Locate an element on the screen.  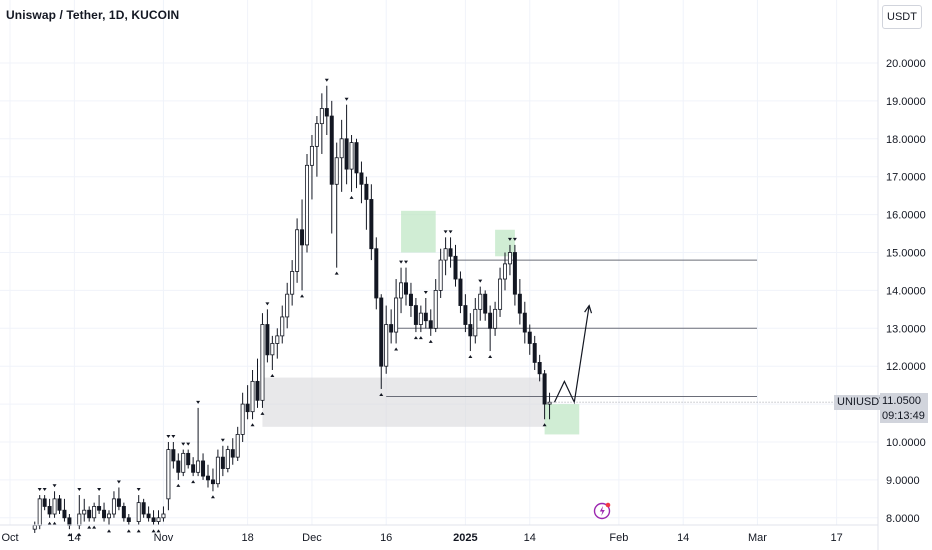
time-tick-label: 2025 is located at coordinates (465, 538).